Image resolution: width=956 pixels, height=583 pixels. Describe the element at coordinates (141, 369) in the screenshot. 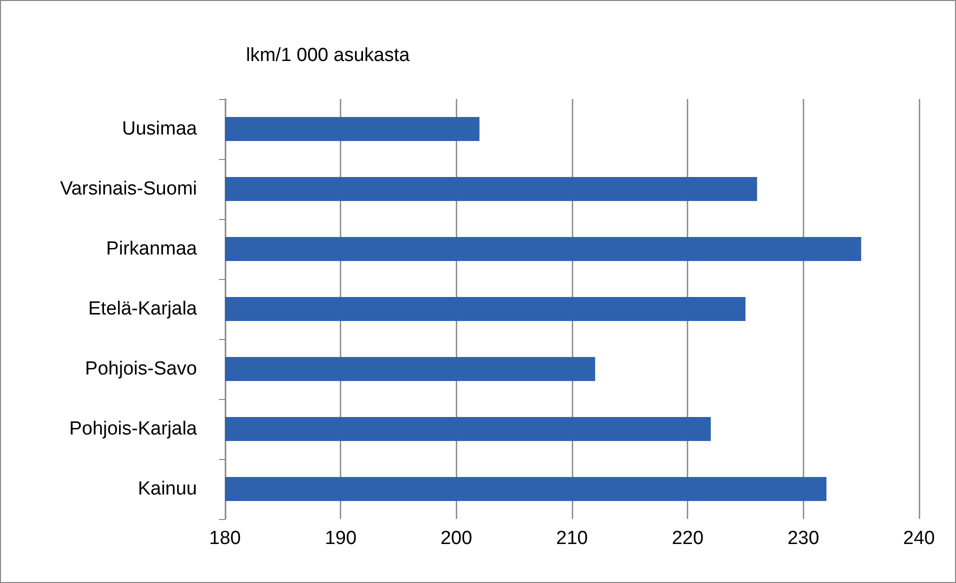

I see `y-tick-label: Pohjois-Savo` at that location.